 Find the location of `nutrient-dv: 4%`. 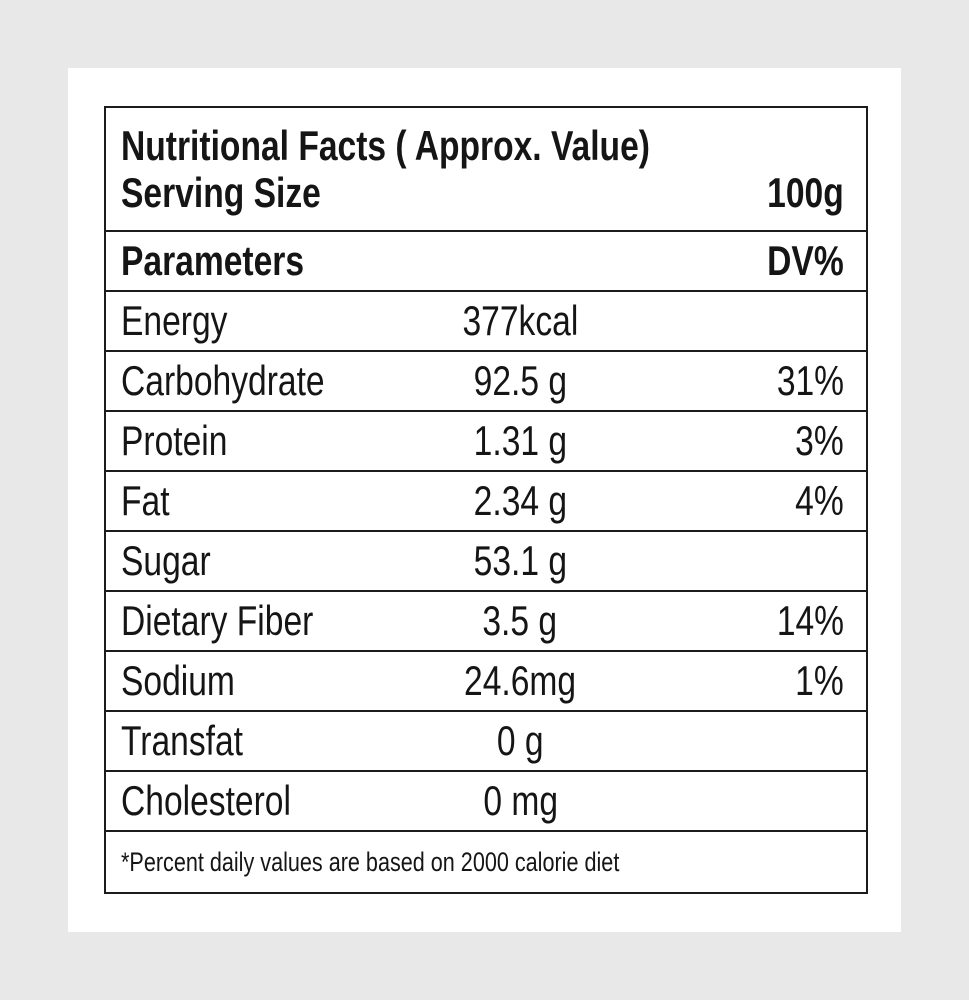

nutrient-dv: 4% is located at coordinates (819, 500).